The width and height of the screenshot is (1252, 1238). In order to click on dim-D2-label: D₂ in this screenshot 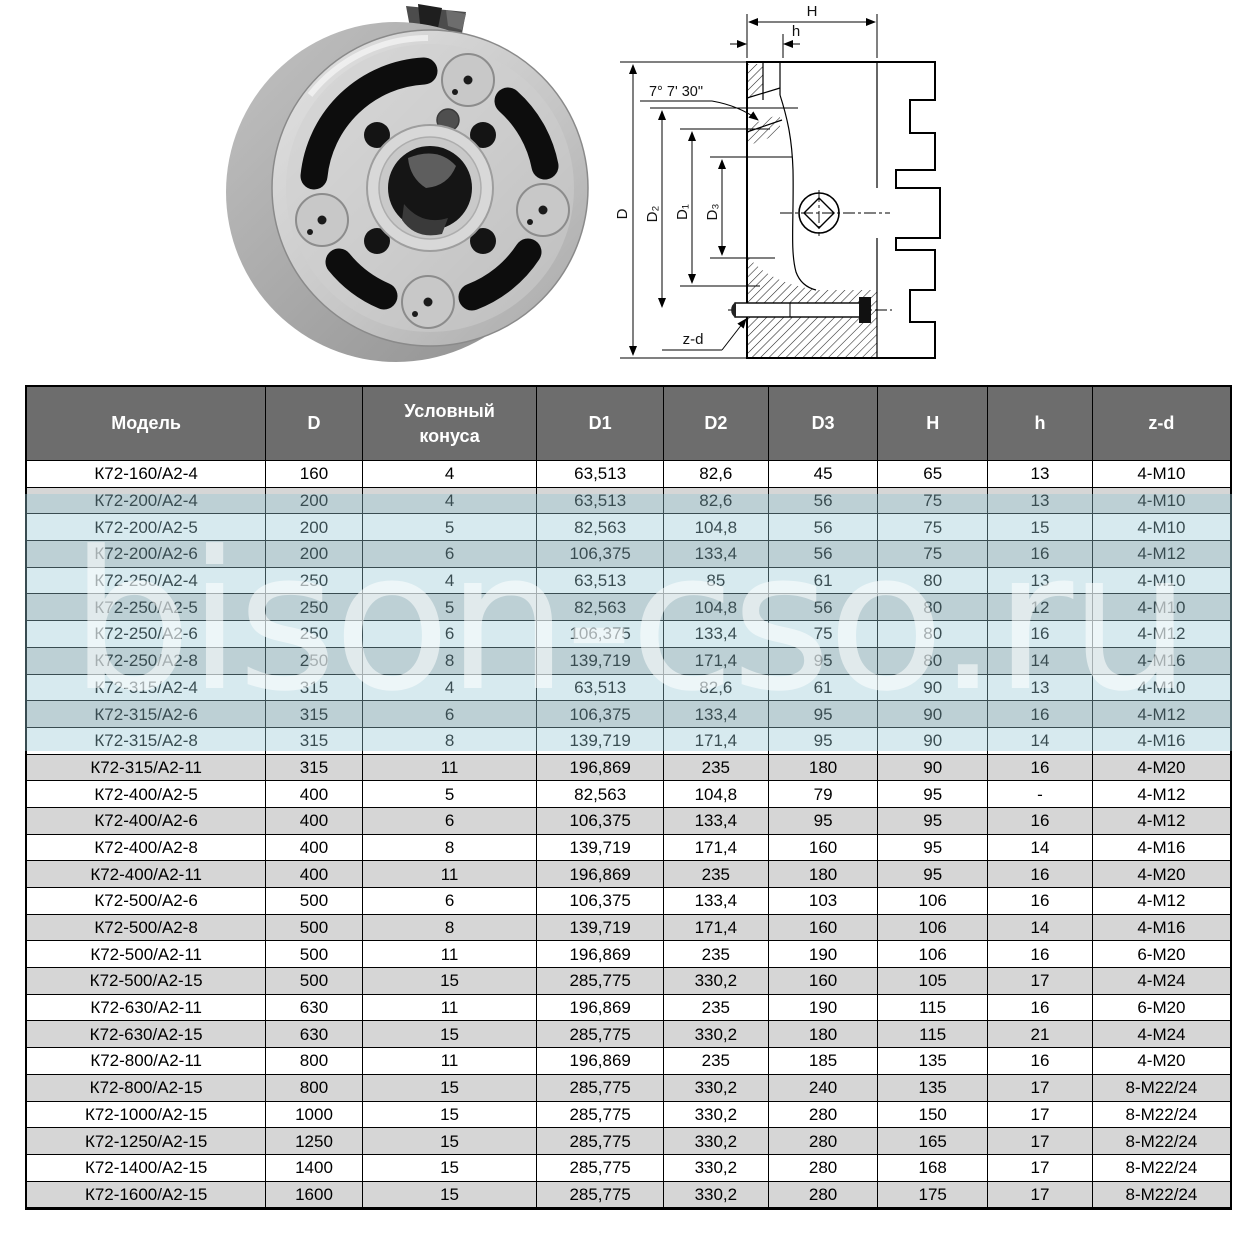, I will do `click(652, 213)`.